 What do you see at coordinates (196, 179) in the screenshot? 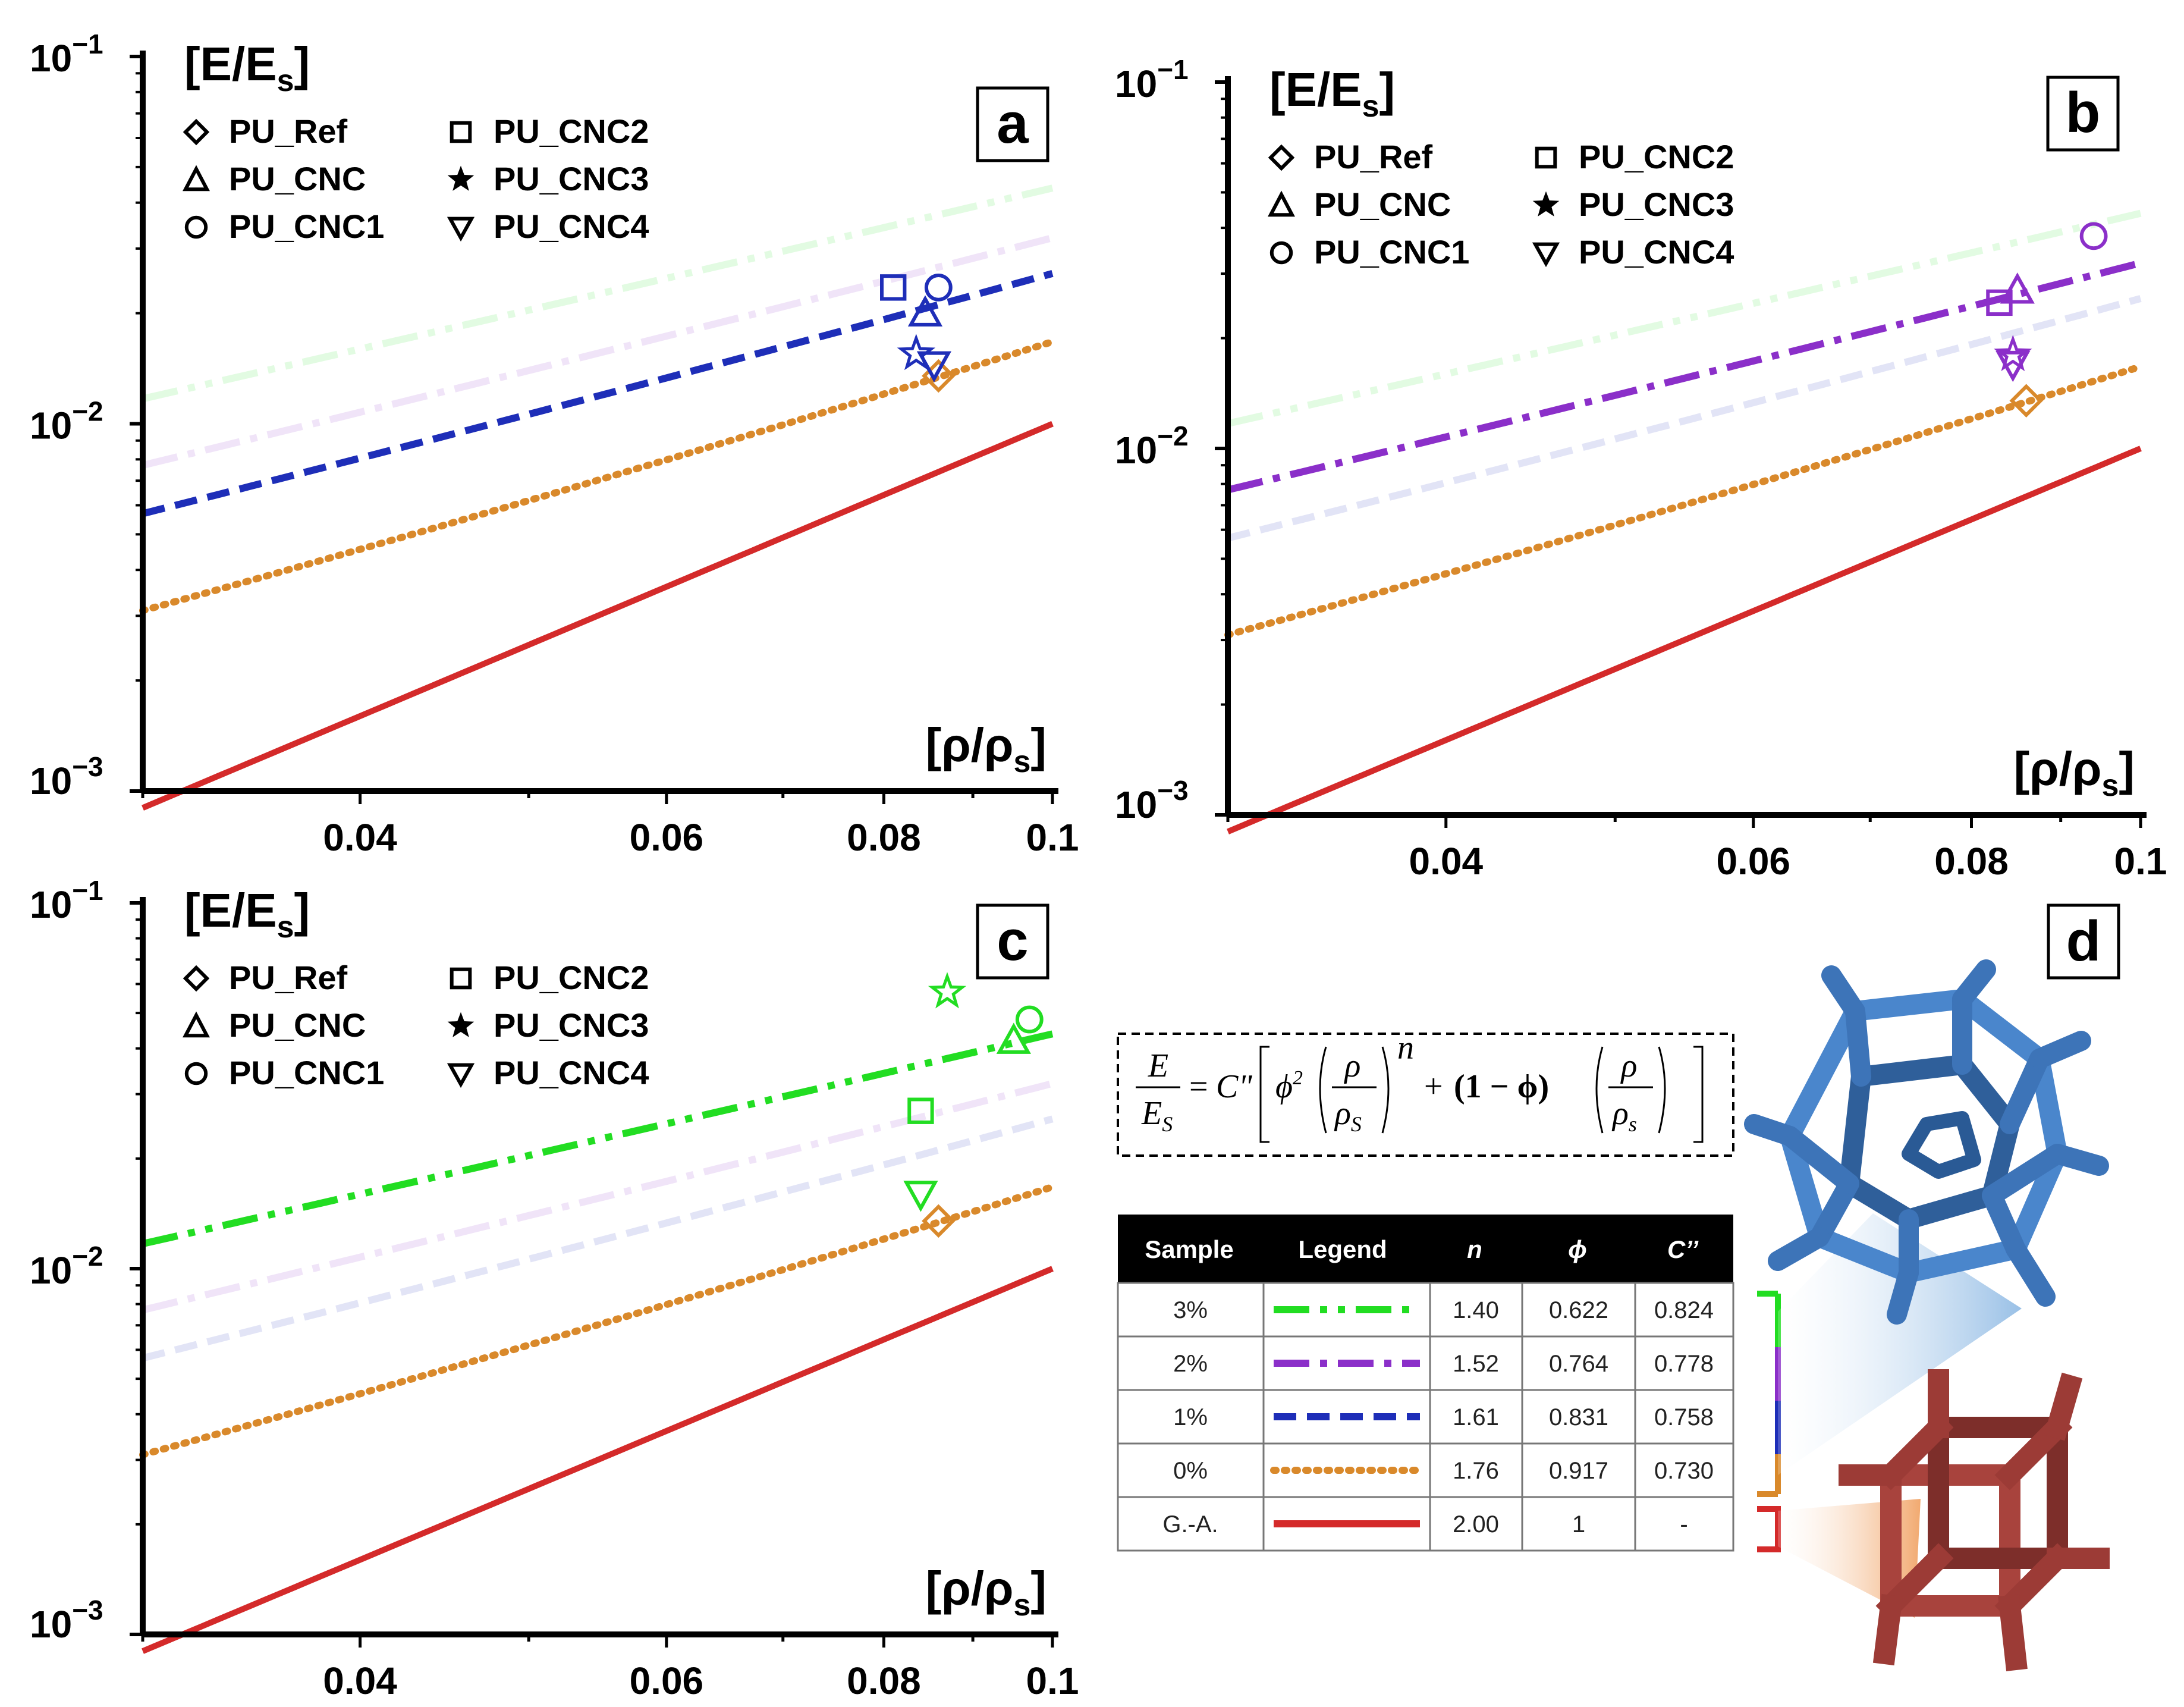
I see `legend-symbol-triangle-icon` at bounding box center [196, 179].